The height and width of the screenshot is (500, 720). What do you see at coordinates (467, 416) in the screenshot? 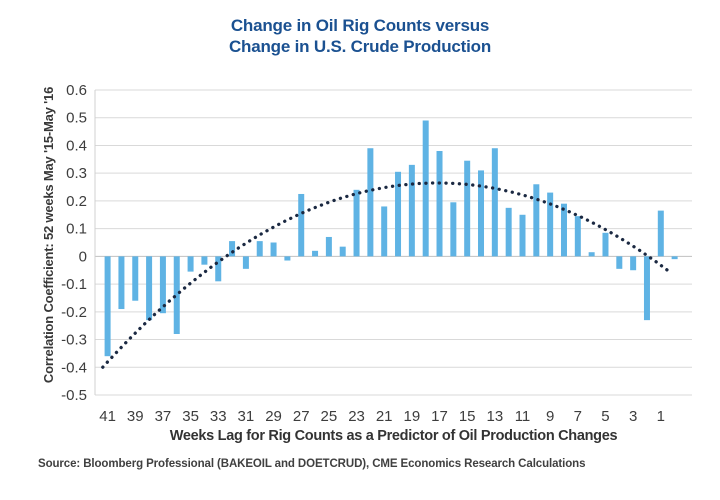
I see `x-tick-label: 15` at bounding box center [467, 416].